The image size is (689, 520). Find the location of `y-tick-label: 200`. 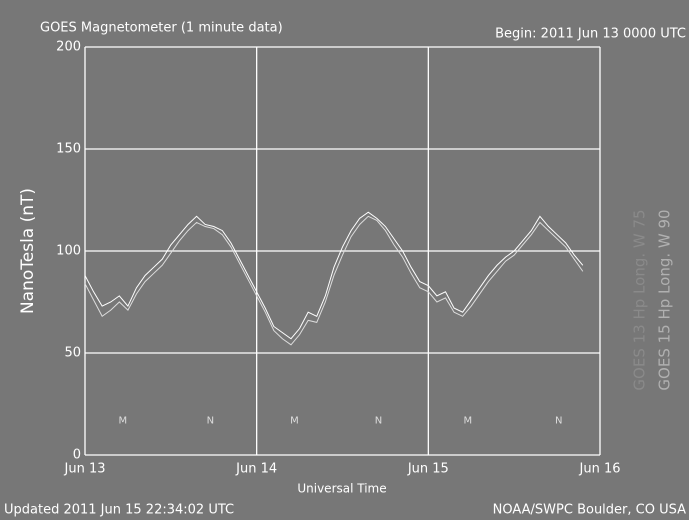

y-tick-label: 200 is located at coordinates (68, 47).